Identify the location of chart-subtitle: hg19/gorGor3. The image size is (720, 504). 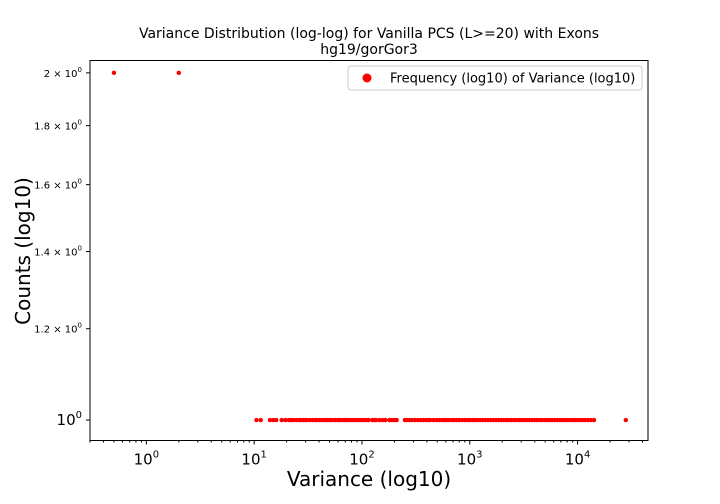
(369, 50).